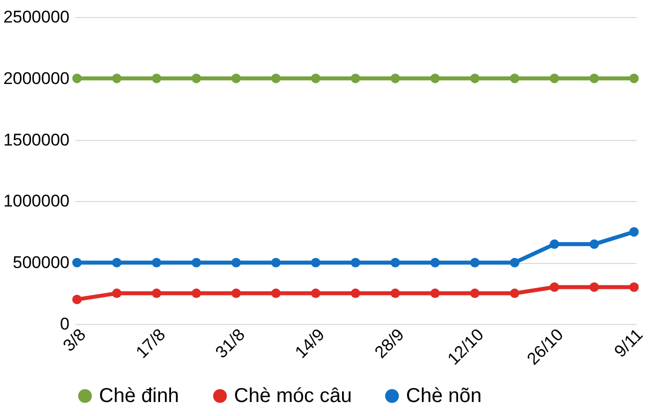 The image size is (655, 416). Describe the element at coordinates (41, 262) in the screenshot. I see `y-tick-label: 500000` at that location.